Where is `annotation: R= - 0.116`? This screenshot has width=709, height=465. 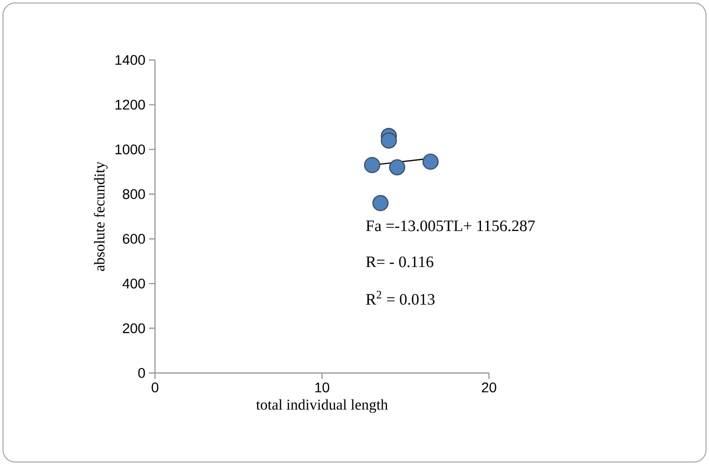
annotation: R= - 0.116 is located at coordinates (400, 262).